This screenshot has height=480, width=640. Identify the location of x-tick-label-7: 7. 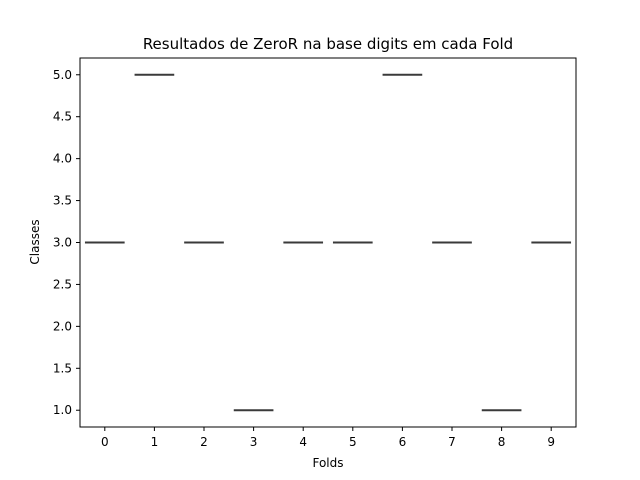
(452, 442).